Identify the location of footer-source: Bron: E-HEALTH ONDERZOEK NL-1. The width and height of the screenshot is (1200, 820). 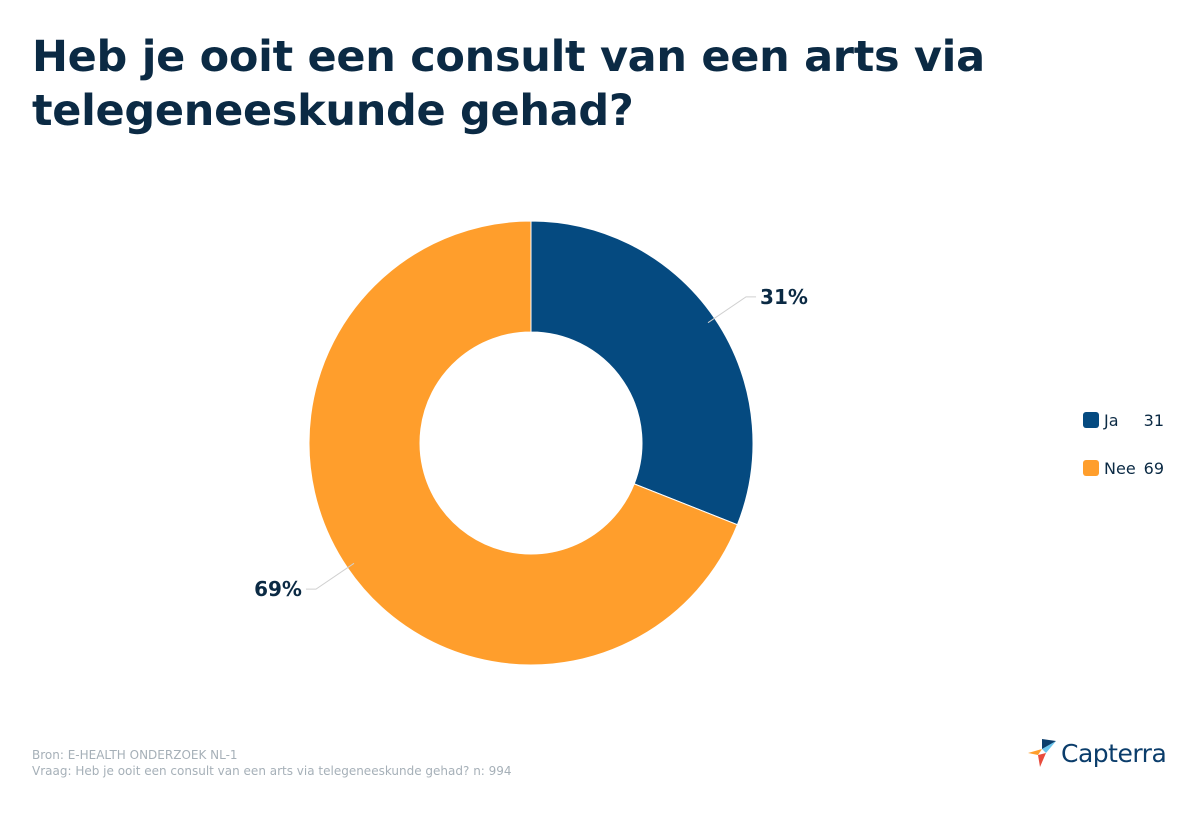
(135, 755).